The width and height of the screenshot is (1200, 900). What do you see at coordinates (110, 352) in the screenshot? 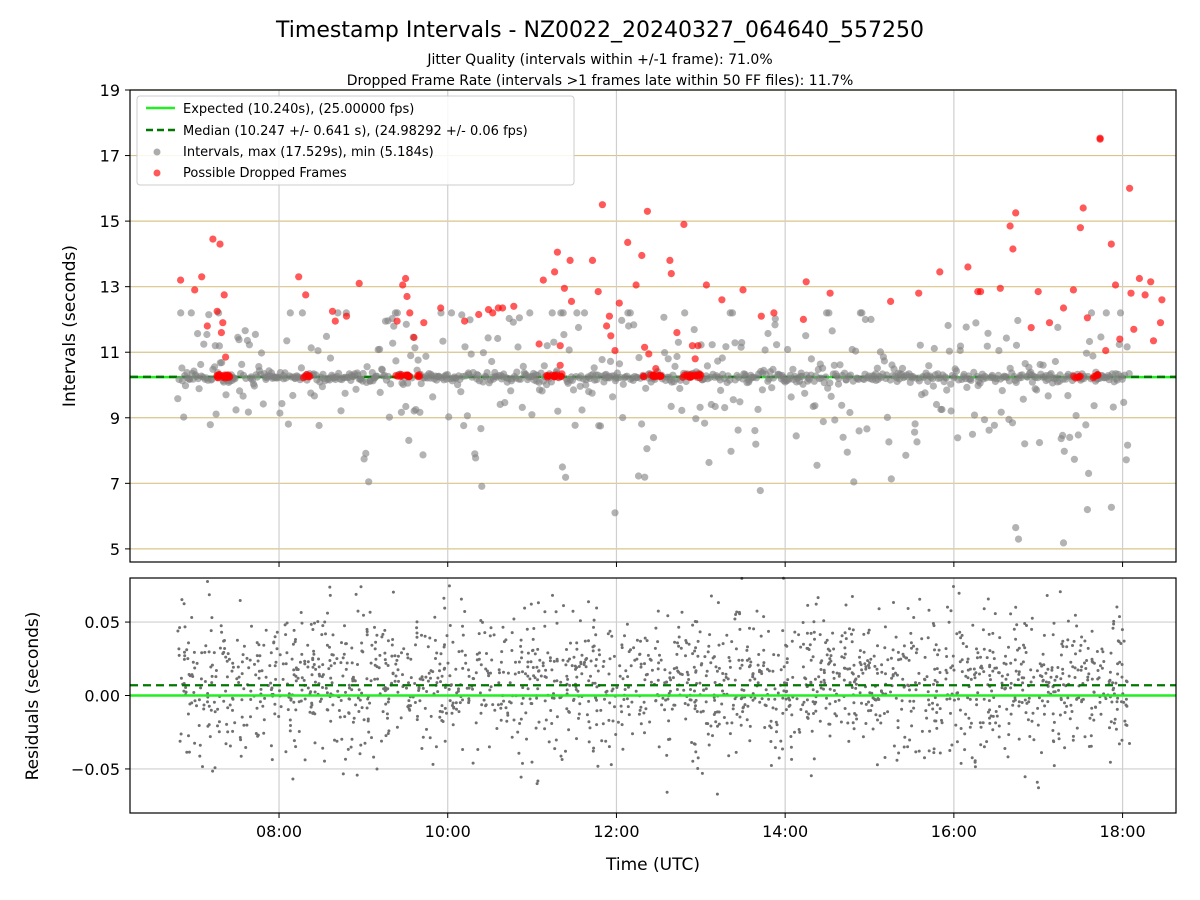
I see `intervals-y-tick-label: 11` at bounding box center [110, 352].